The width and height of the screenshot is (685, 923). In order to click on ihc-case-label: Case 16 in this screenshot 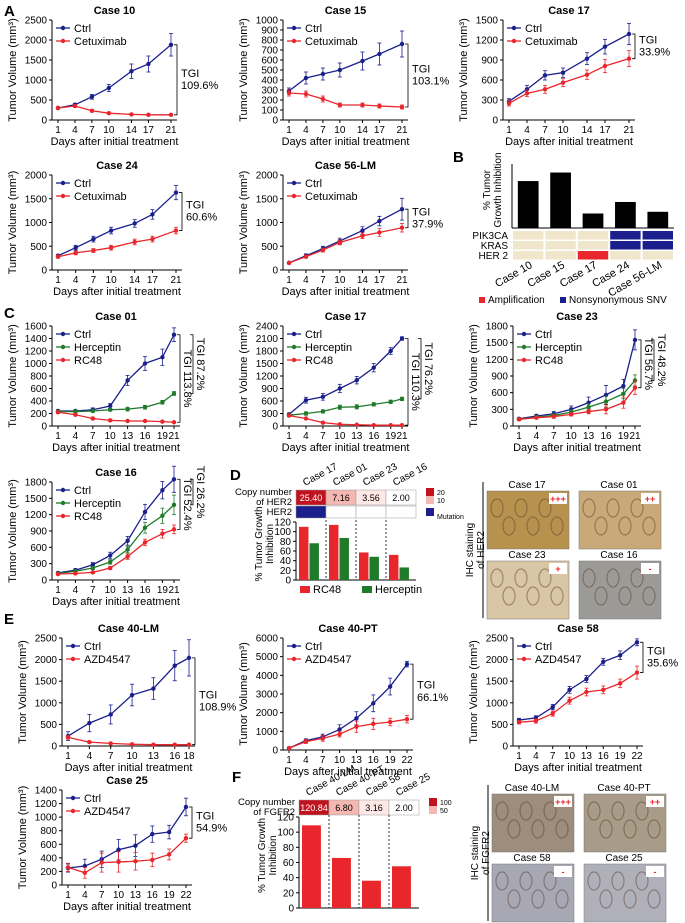, I will do `click(619, 555)`.